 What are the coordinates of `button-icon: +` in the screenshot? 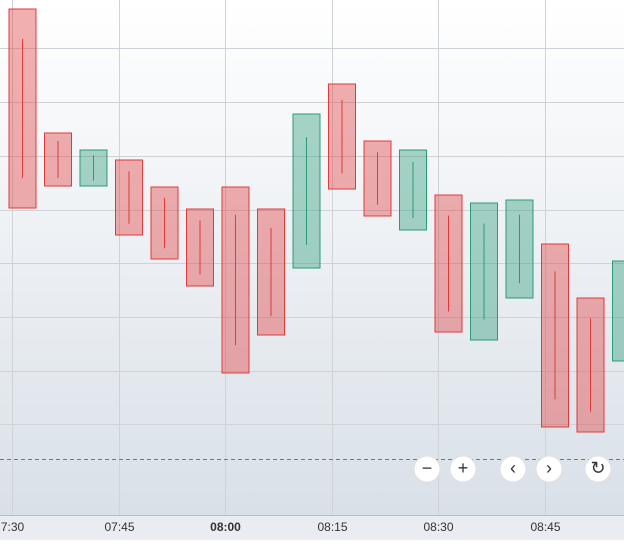 It's located at (463, 468).